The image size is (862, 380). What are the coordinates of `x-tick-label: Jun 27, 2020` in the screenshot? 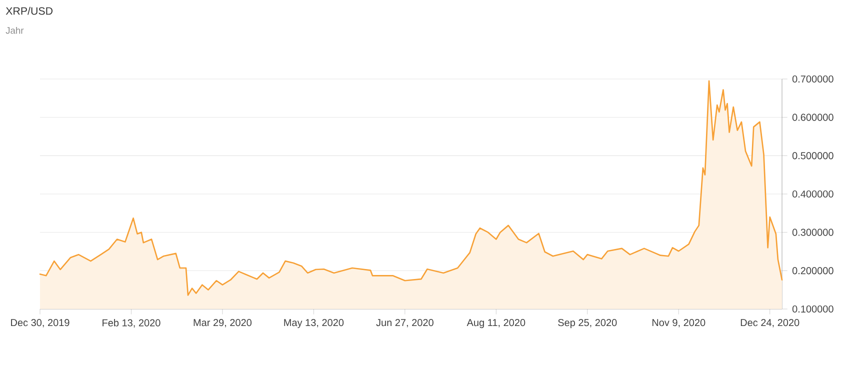 It's located at (405, 323).